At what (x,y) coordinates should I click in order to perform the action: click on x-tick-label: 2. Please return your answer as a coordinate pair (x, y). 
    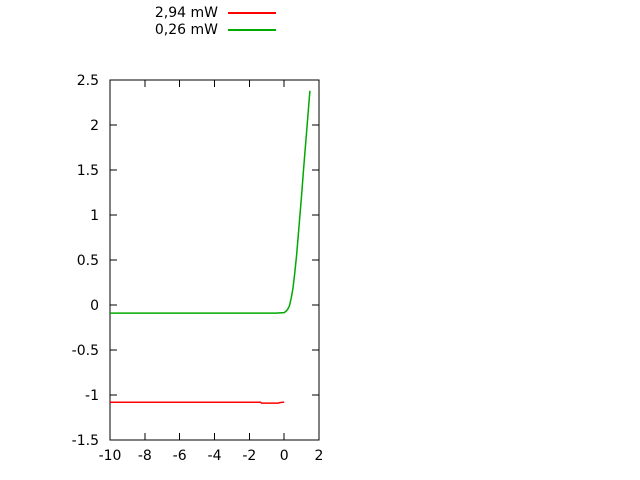
    Looking at the image, I should click on (319, 456).